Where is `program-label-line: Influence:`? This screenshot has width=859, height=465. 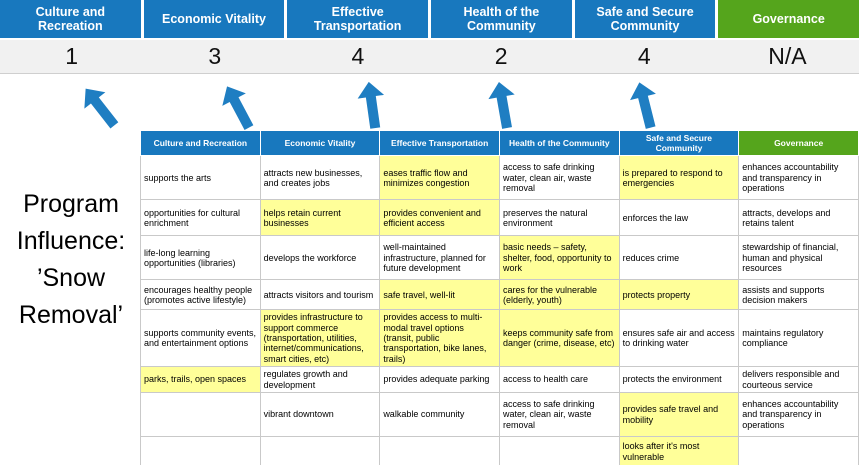 program-label-line: Influence: is located at coordinates (71, 241).